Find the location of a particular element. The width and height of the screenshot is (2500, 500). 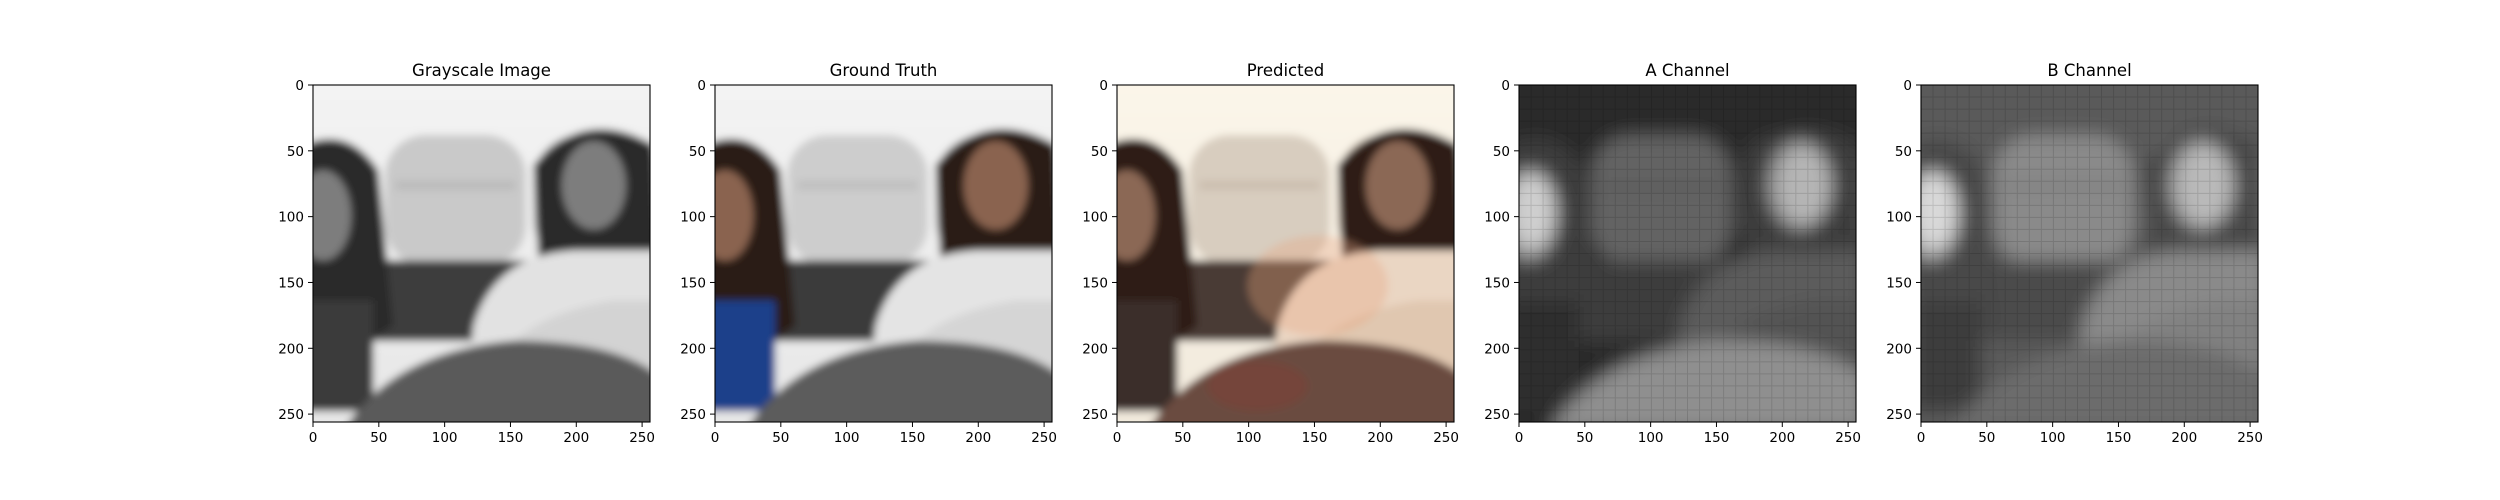

image-gray is located at coordinates (481, 253).